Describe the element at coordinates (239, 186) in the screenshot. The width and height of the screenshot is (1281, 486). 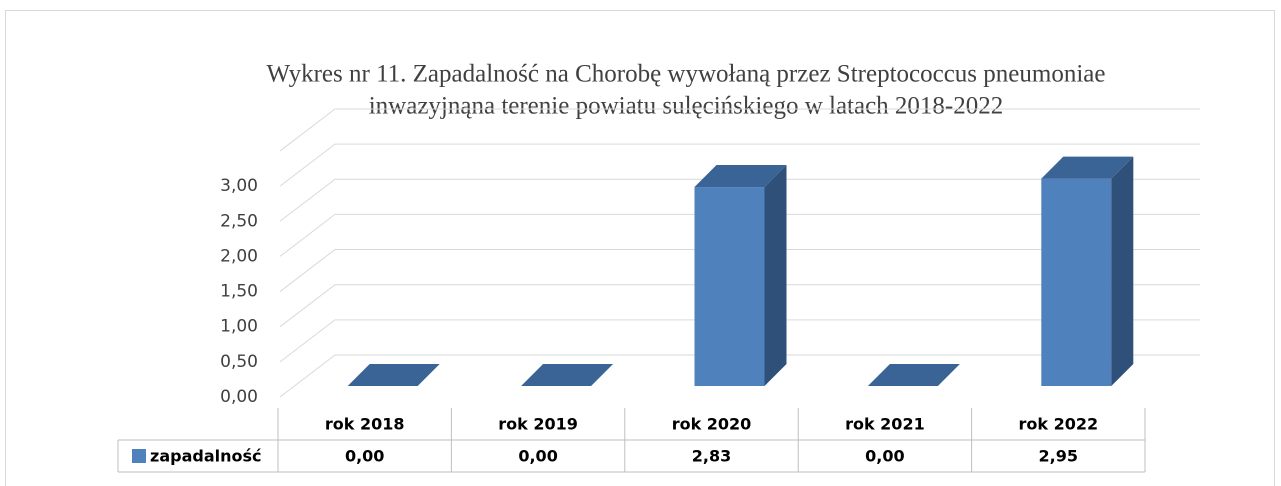
I see `y-tick-label: 3,00` at that location.